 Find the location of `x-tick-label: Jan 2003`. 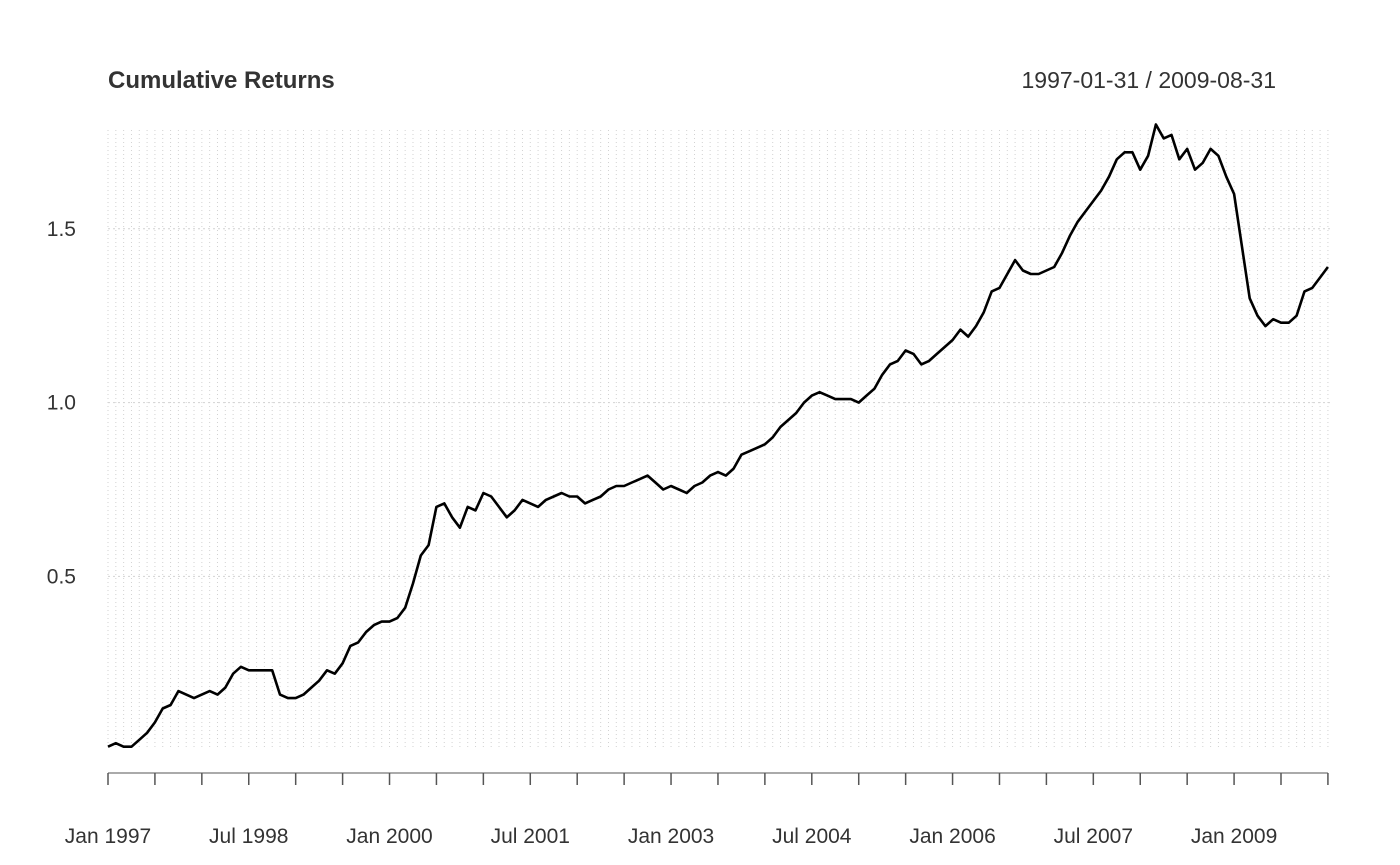

x-tick-label: Jan 2003 is located at coordinates (671, 836).